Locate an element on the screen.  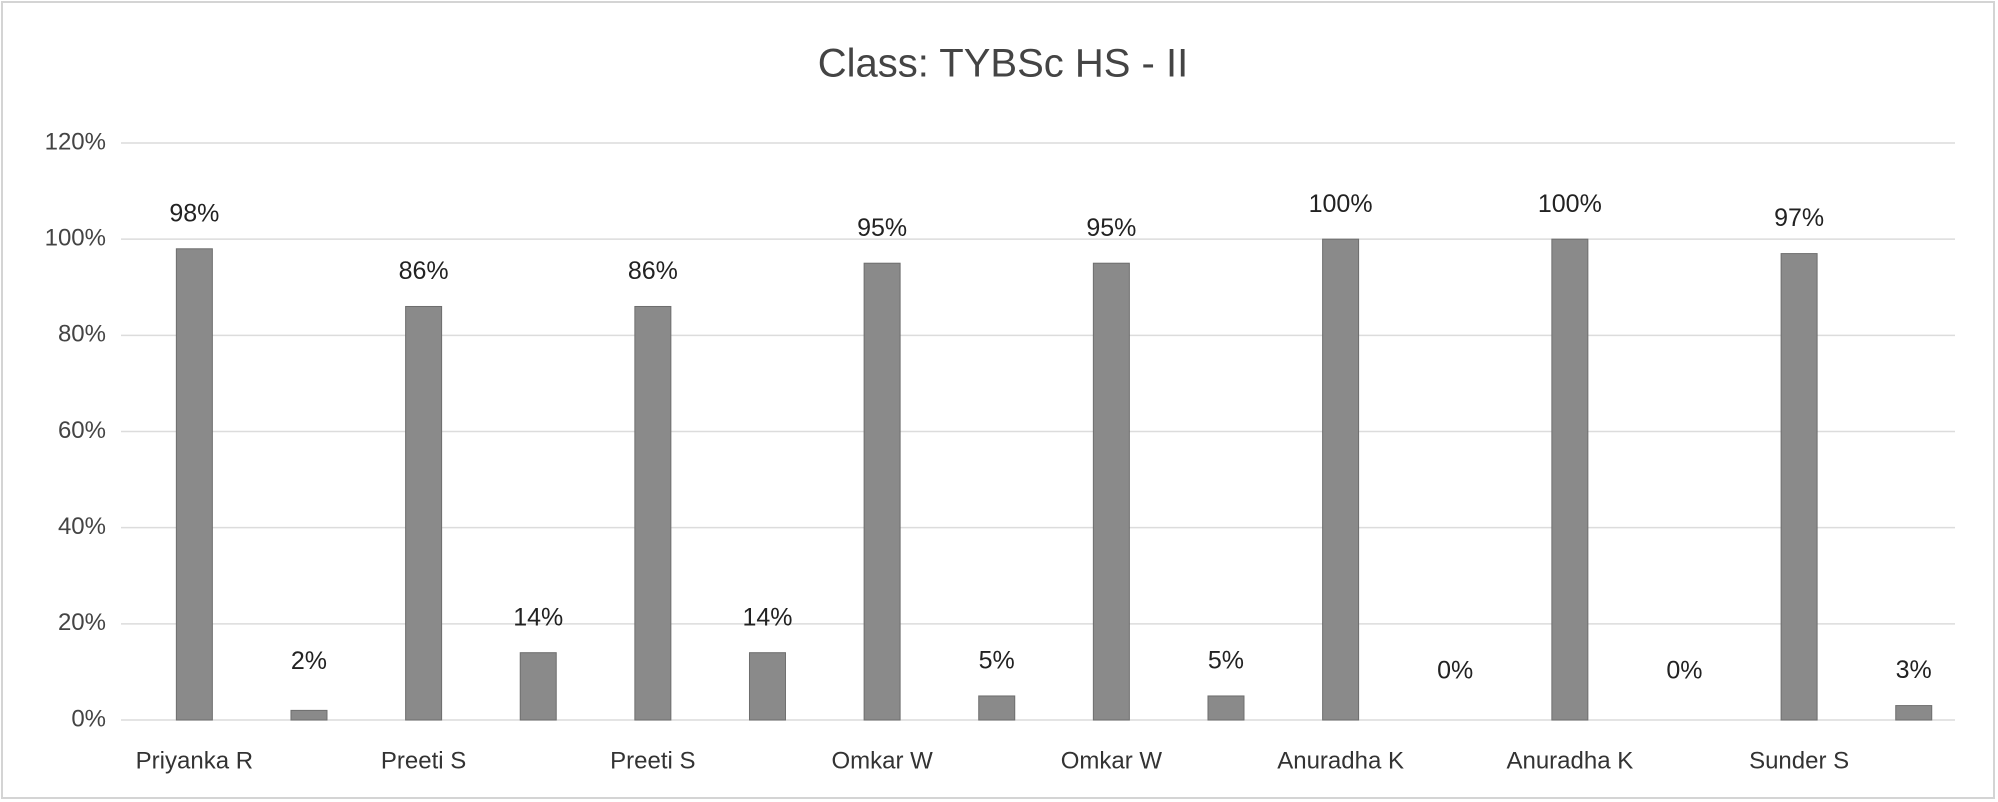
y-tick-label: 80% is located at coordinates (82, 334).